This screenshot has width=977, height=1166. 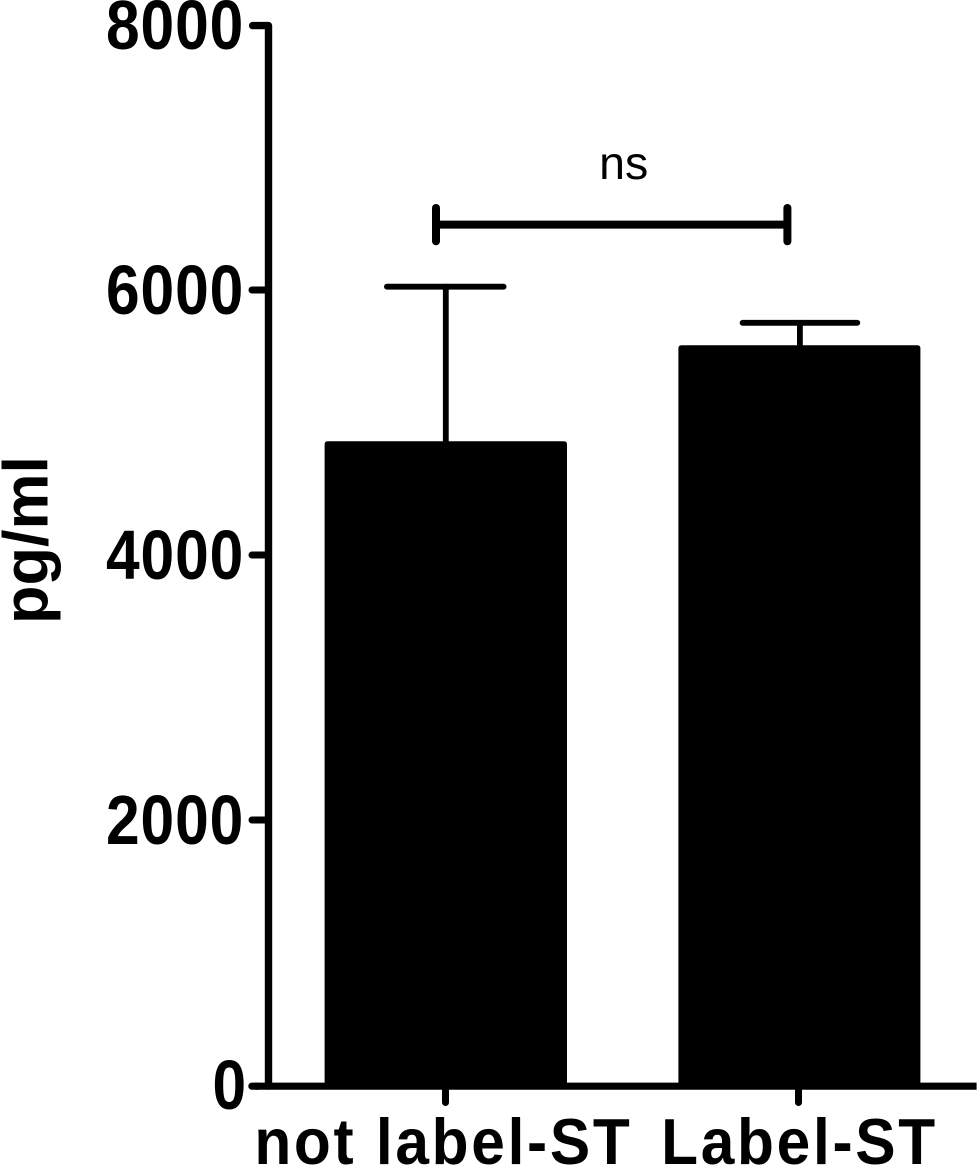 What do you see at coordinates (175, 32) in the screenshot?
I see `svg-text: 8000` at bounding box center [175, 32].